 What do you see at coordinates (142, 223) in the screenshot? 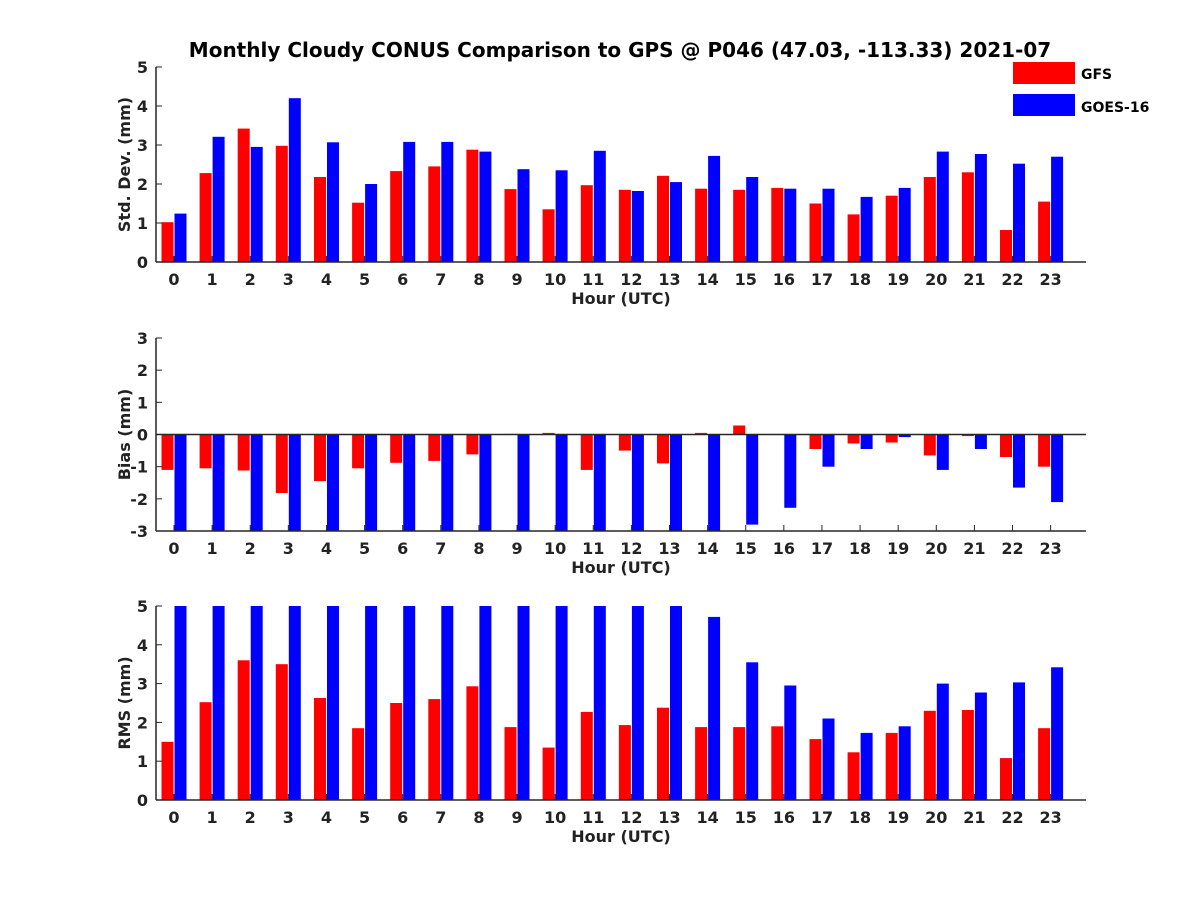
I see `std-ytick-label: 1` at bounding box center [142, 223].